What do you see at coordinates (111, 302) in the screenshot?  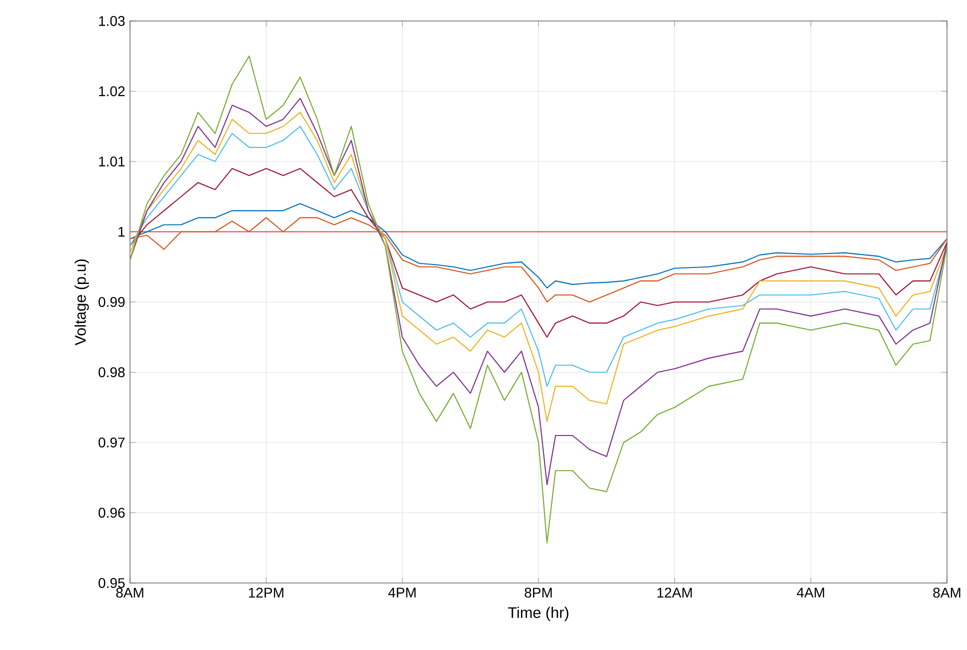 I see `y-tick-label: 0.99` at bounding box center [111, 302].